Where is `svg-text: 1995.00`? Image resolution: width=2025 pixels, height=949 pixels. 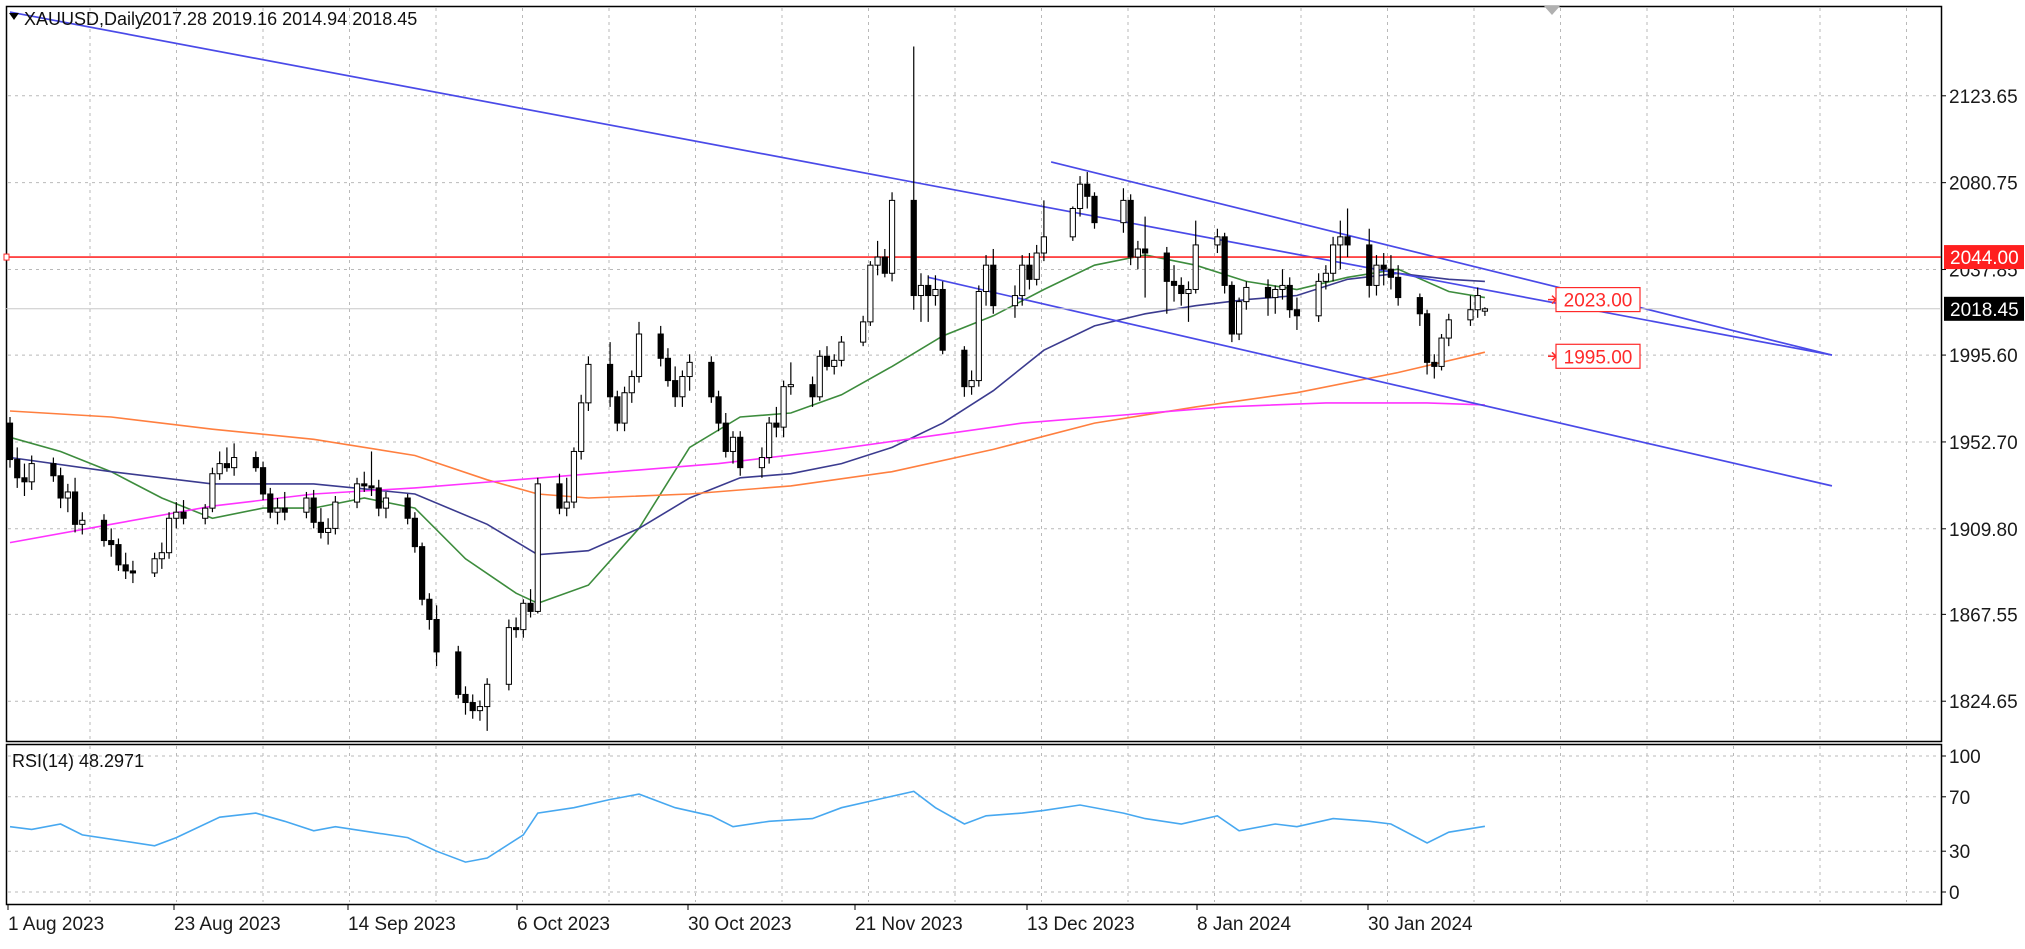
svg-text: 1995.00 is located at coordinates (1598, 357).